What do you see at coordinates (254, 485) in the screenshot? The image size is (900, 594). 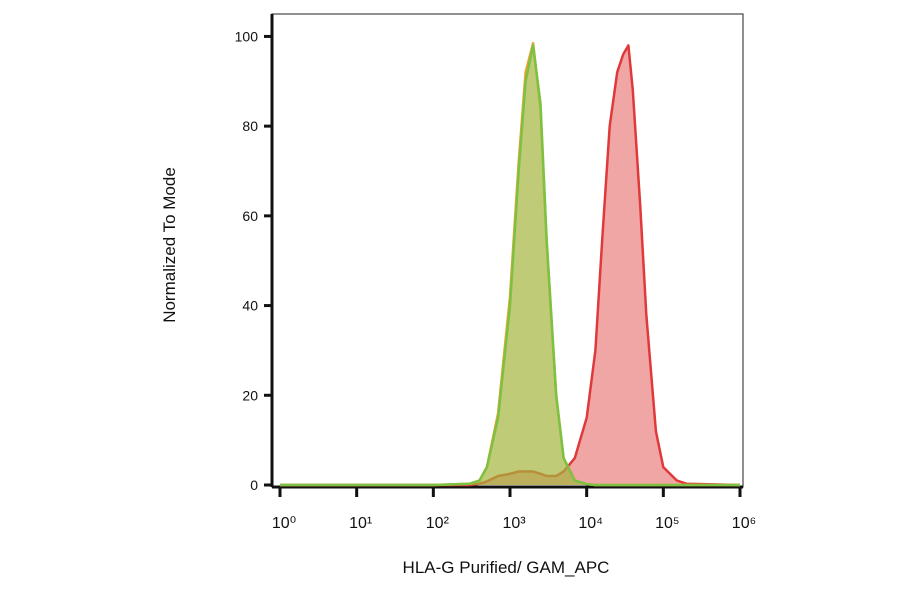 I see `y-tick-label: 0` at bounding box center [254, 485].